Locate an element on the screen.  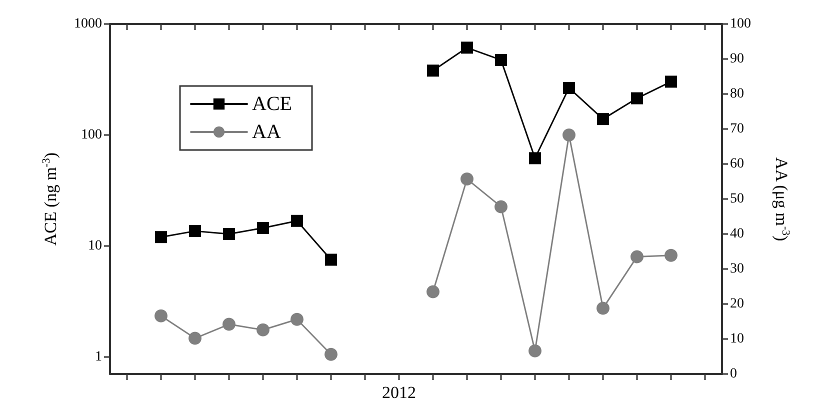
legend-label: ACE is located at coordinates (272, 104).